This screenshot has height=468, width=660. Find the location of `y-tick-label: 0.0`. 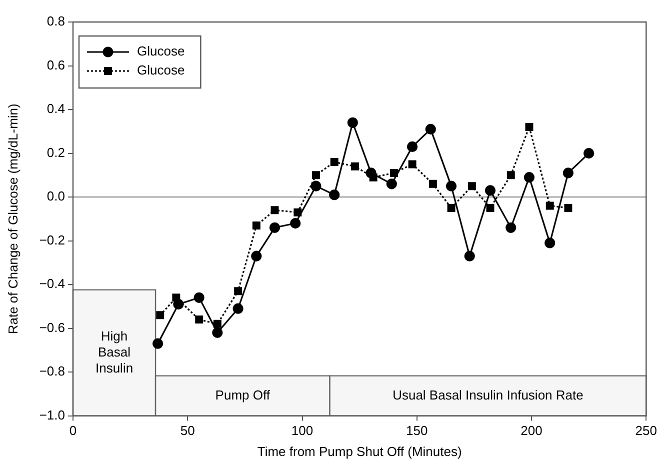

y-tick-label: 0.0 is located at coordinates (55, 196).